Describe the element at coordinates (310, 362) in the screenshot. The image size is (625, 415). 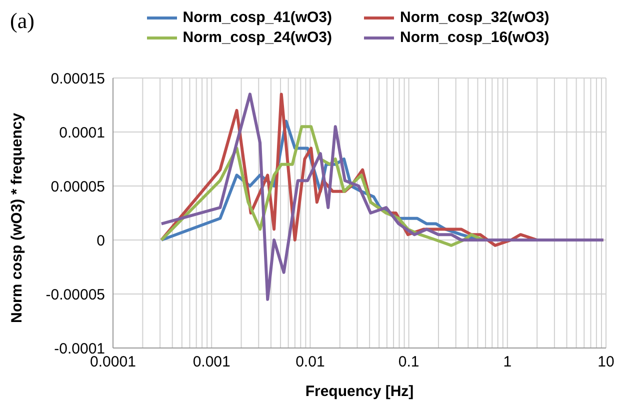
I see `x-tick-label: 0.01` at that location.